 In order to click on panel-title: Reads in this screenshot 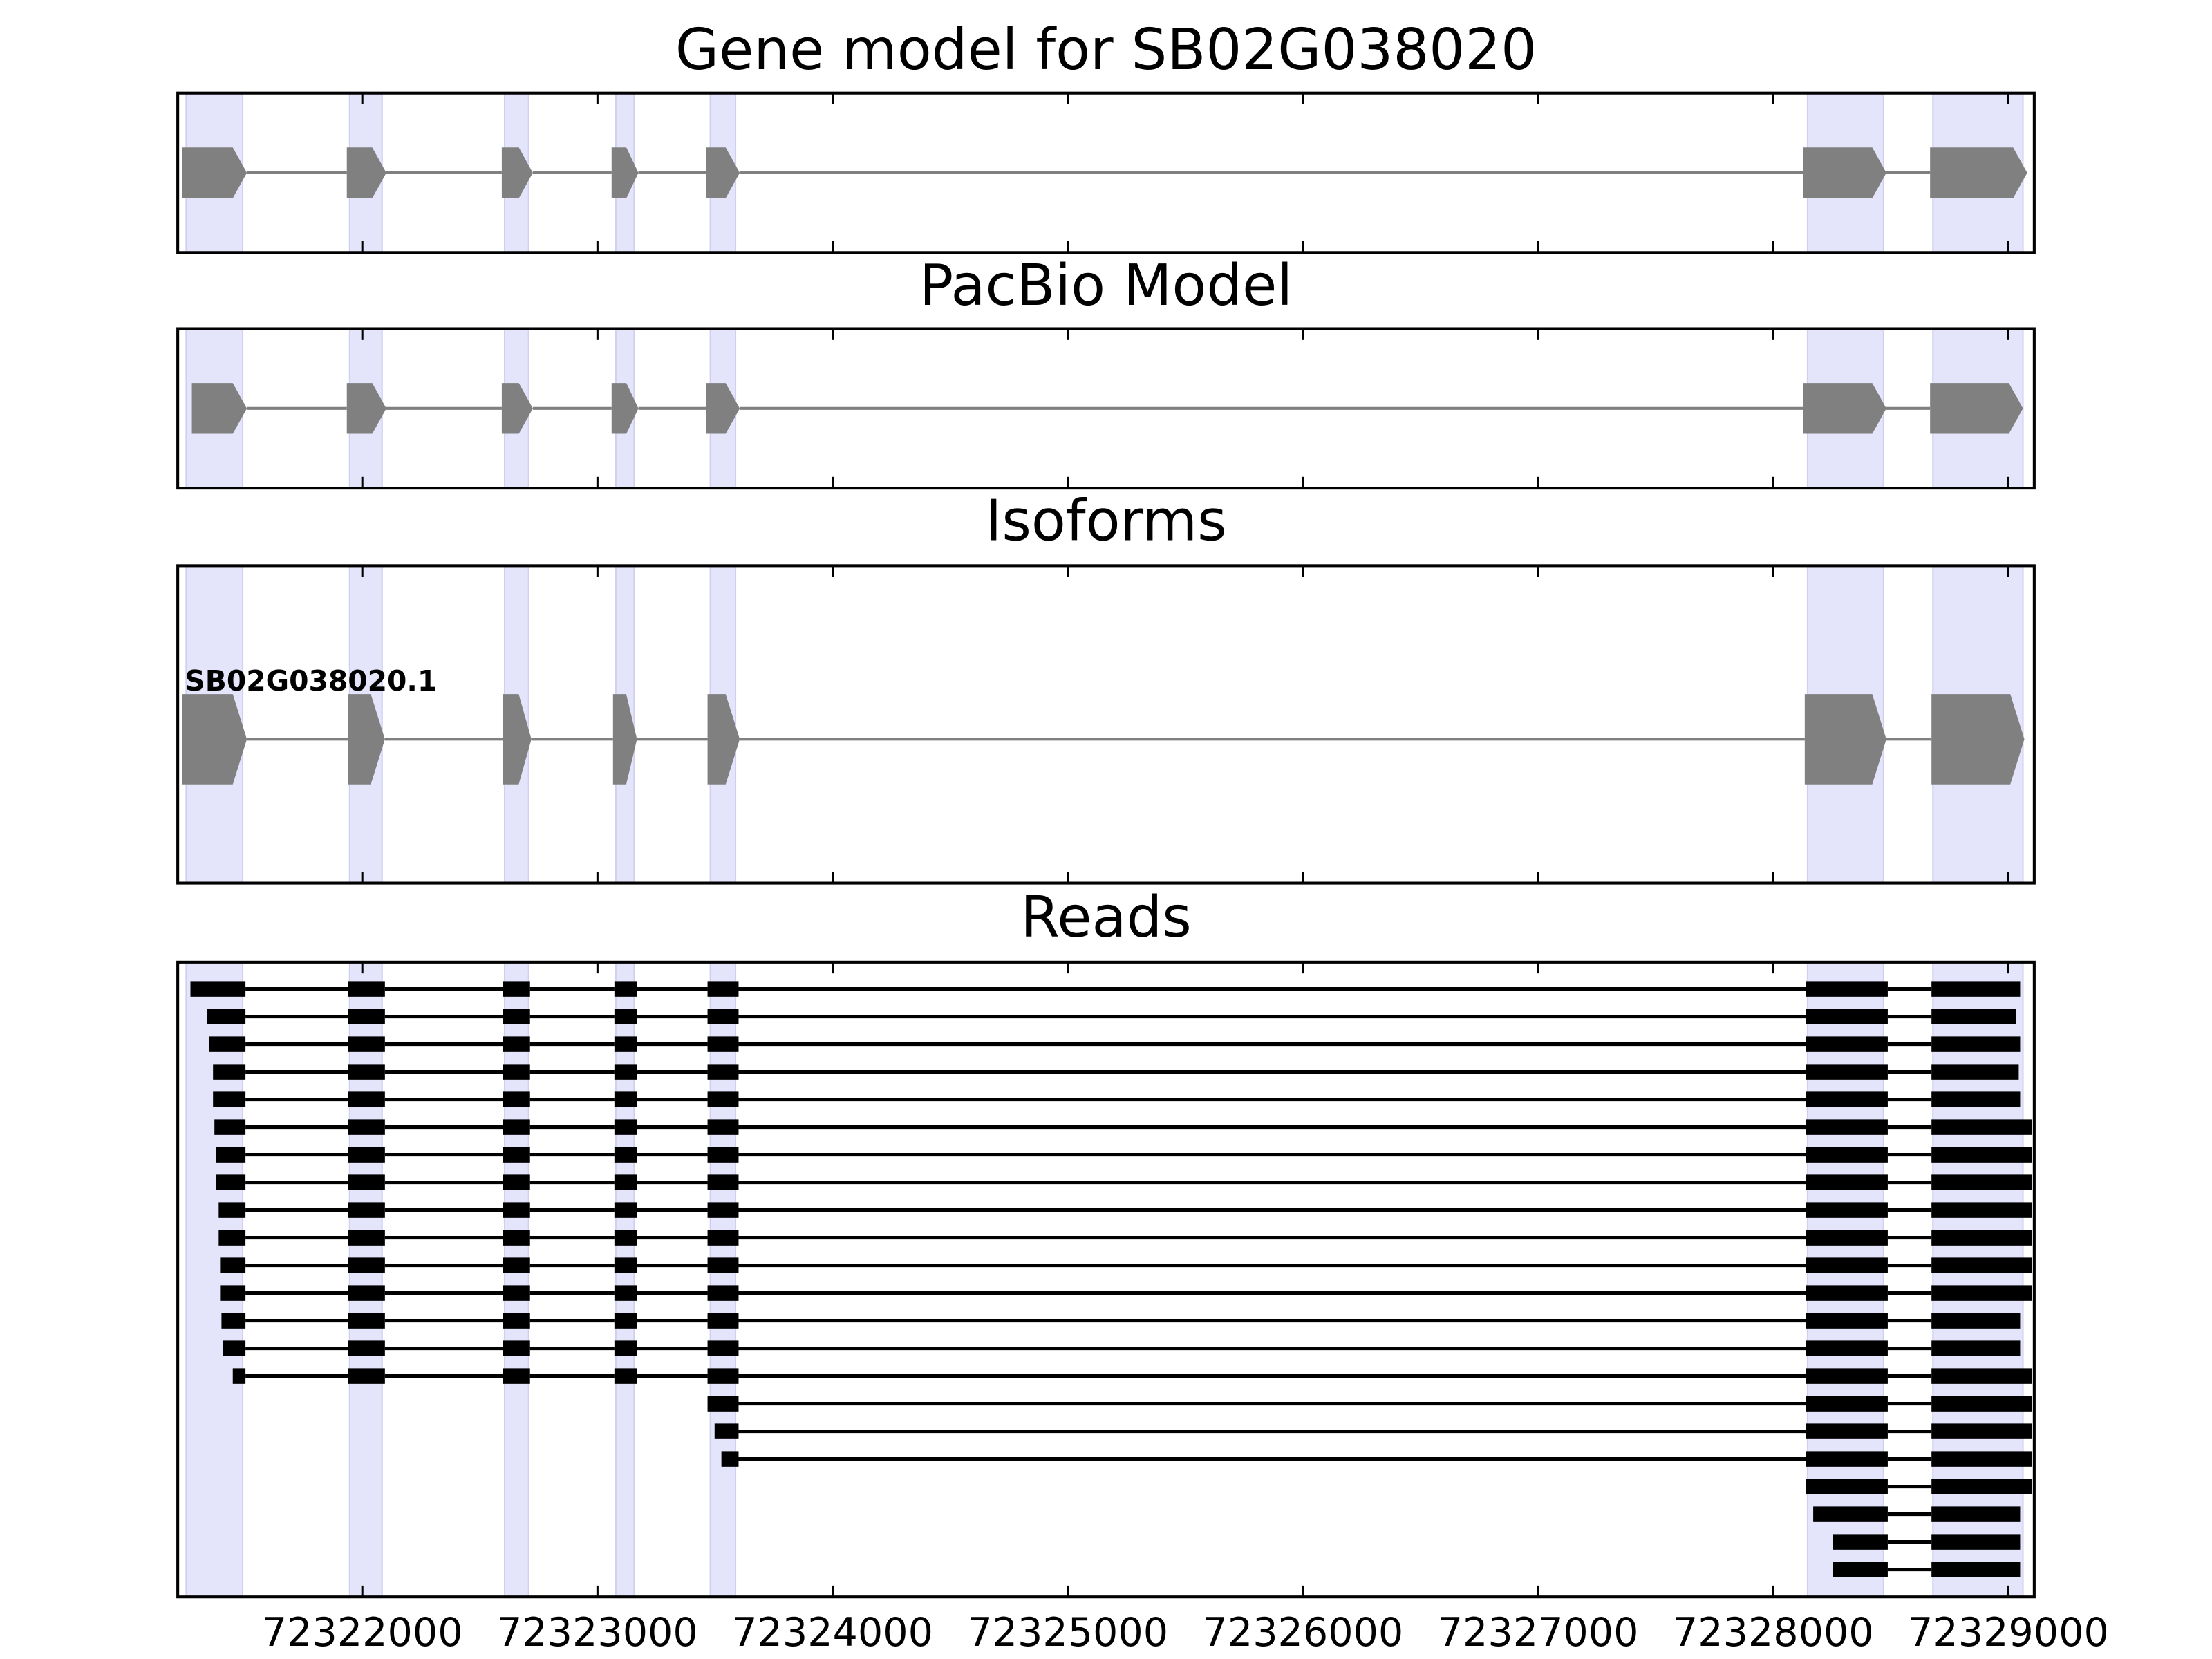, I will do `click(1106, 917)`.